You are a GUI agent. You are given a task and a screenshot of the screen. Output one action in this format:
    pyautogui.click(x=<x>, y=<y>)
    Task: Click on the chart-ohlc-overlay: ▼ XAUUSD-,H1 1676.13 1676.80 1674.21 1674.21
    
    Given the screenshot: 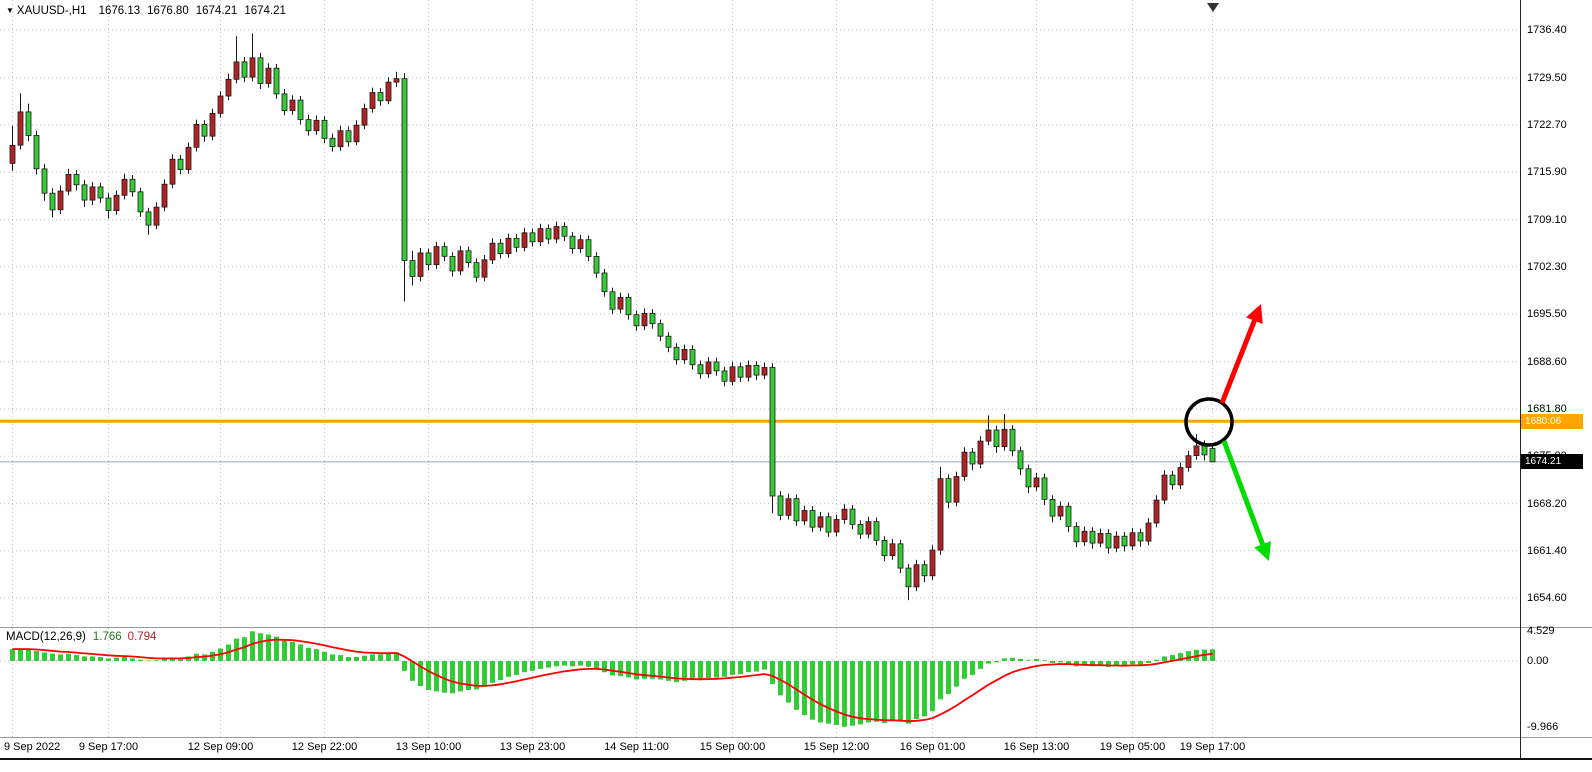 What is the action you would take?
    pyautogui.click(x=146, y=11)
    